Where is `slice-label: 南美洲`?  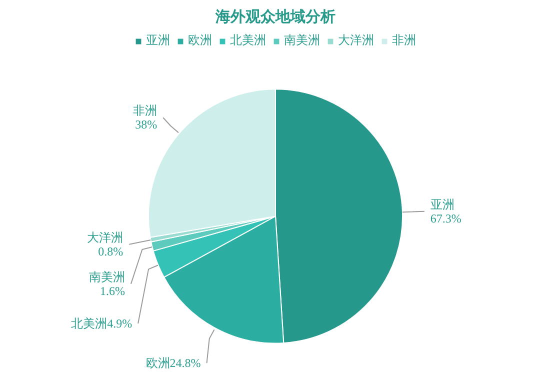 slice-label: 南美洲 is located at coordinates (106, 277).